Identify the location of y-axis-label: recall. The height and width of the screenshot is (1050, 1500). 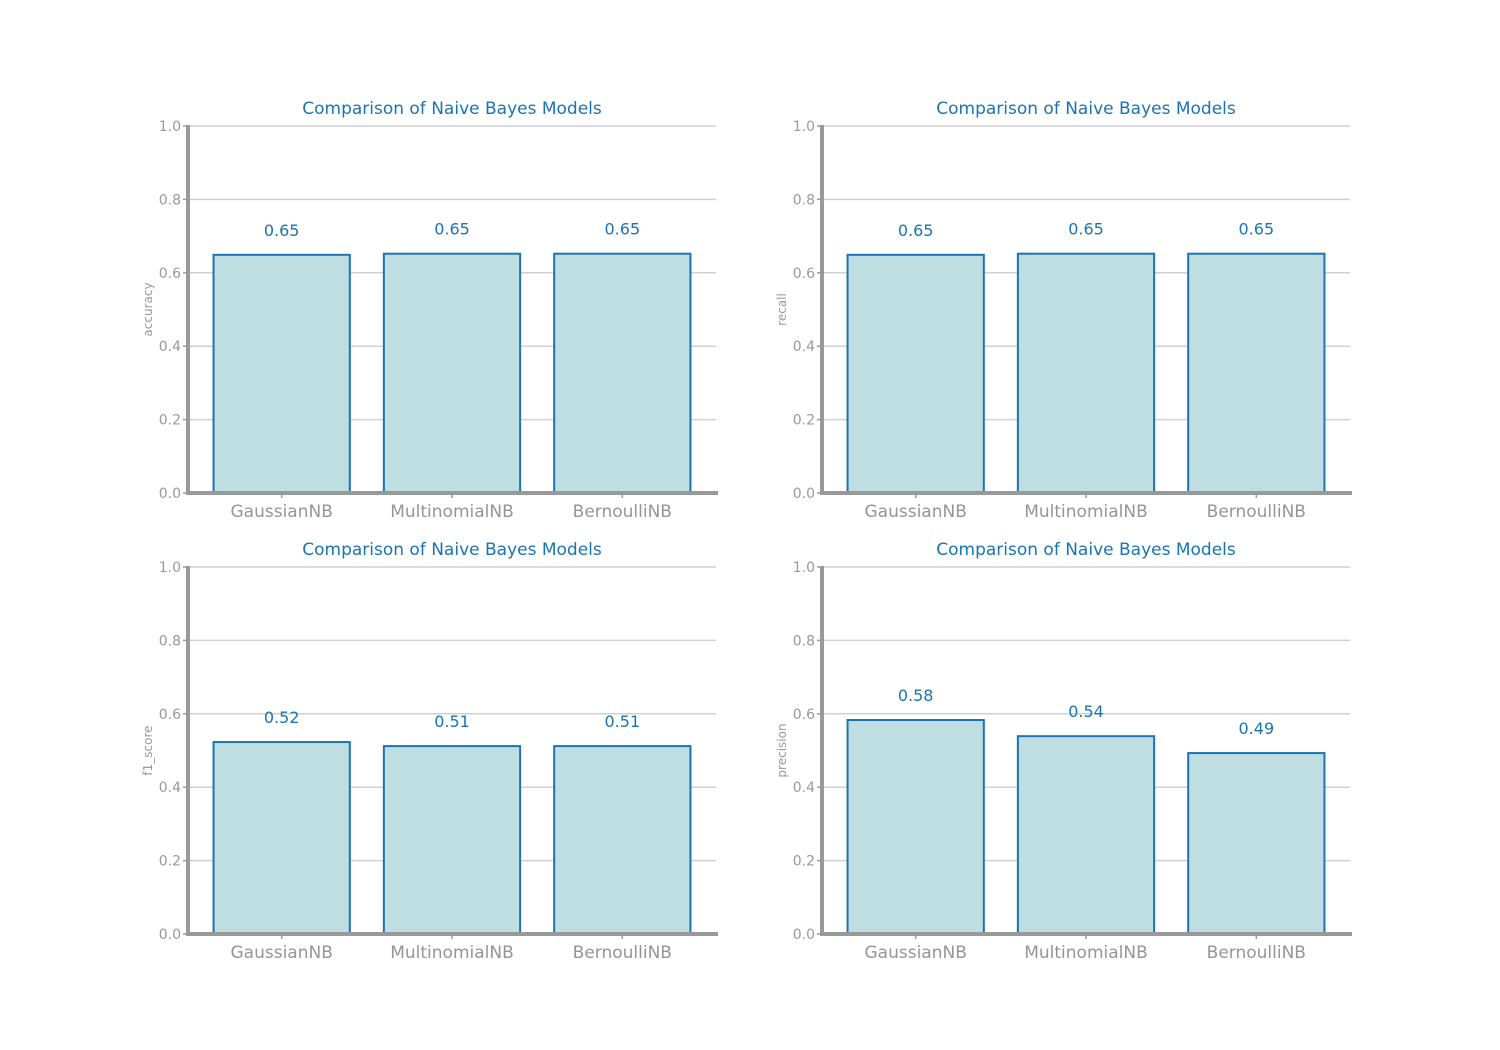
(782, 309).